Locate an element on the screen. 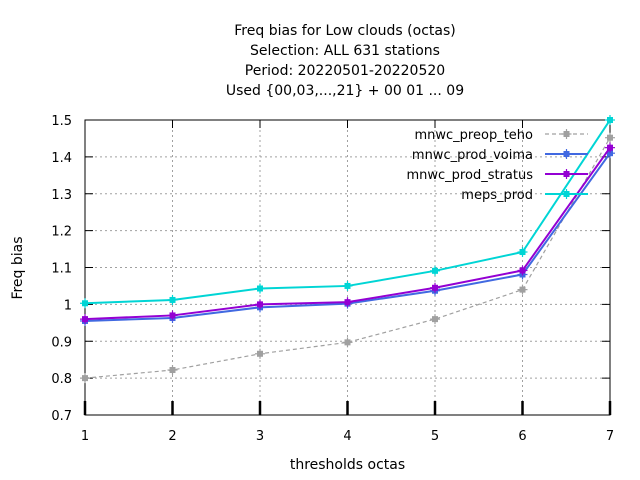 This screenshot has width=640, height=480. y-tick-label: 0.9 is located at coordinates (61, 342).